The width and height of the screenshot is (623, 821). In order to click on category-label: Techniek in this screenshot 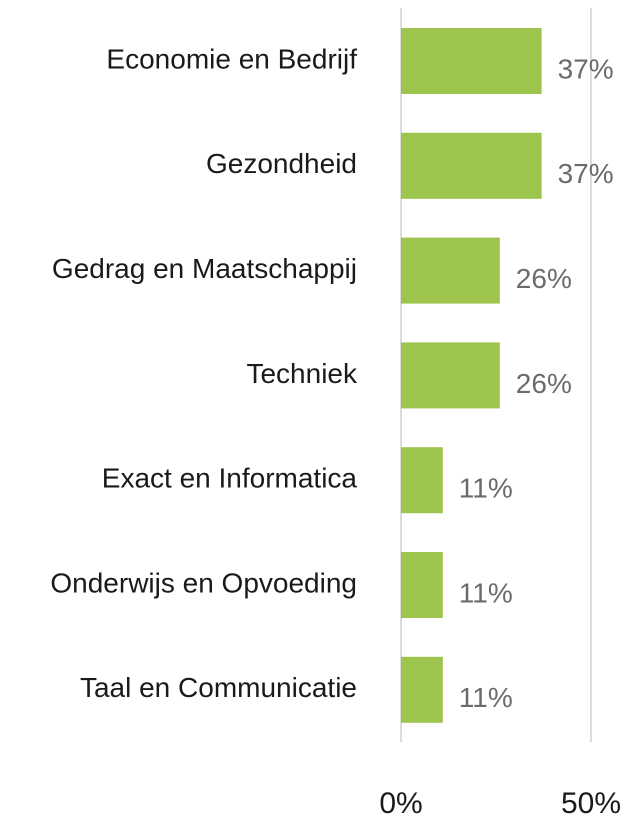, I will do `click(302, 373)`.